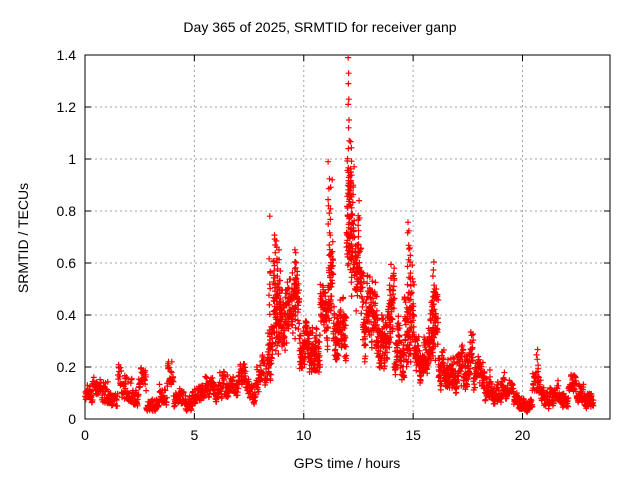  What do you see at coordinates (413, 435) in the screenshot?
I see `x-tick-label: 15` at bounding box center [413, 435].